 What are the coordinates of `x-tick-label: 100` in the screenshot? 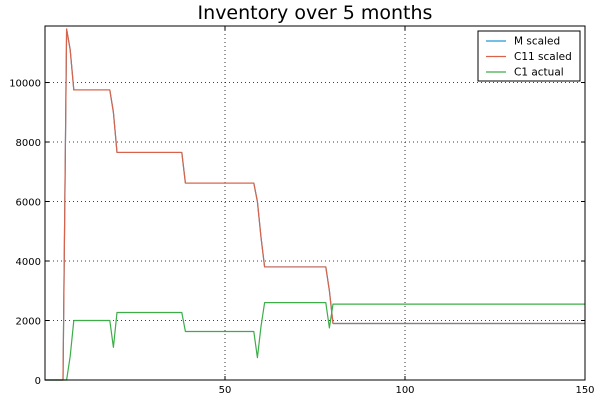 It's located at (404, 390).